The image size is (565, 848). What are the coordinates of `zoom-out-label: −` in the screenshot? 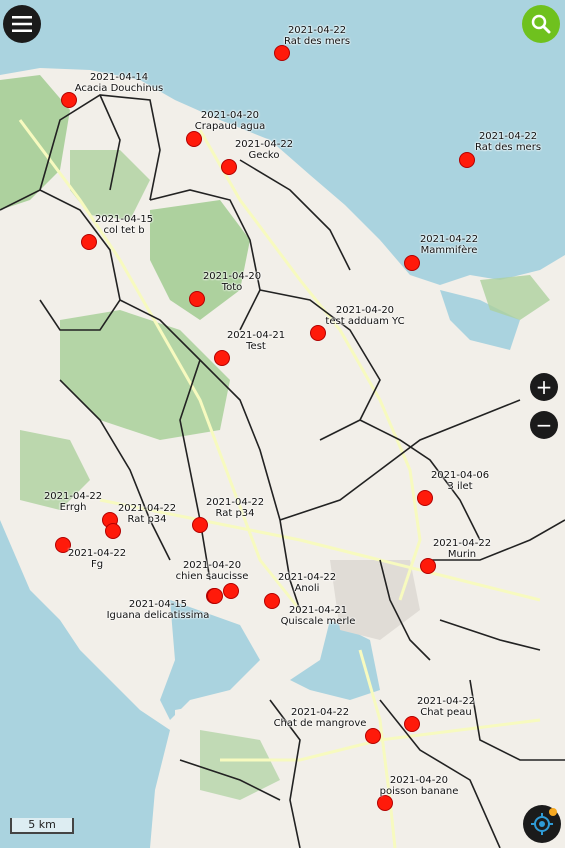 It's located at (544, 425).